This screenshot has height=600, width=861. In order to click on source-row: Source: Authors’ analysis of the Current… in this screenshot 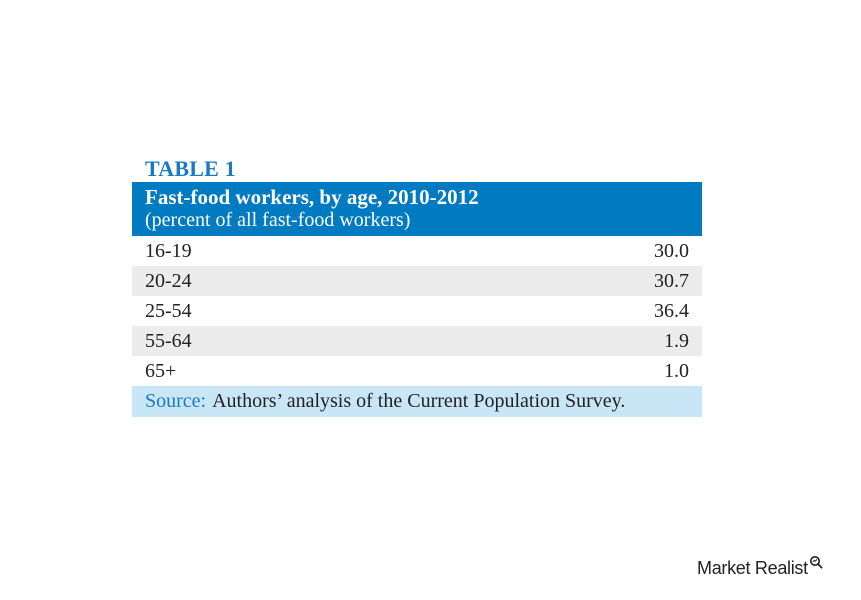, I will do `click(417, 401)`.